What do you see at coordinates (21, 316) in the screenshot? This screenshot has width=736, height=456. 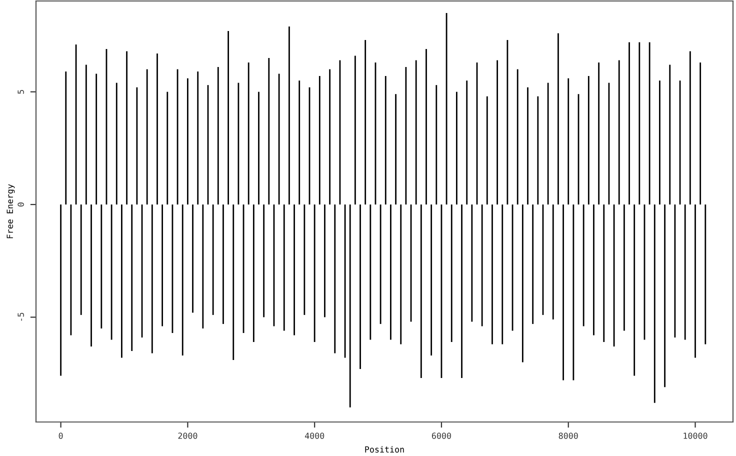 I see `y-tick-label: -5` at bounding box center [21, 316].